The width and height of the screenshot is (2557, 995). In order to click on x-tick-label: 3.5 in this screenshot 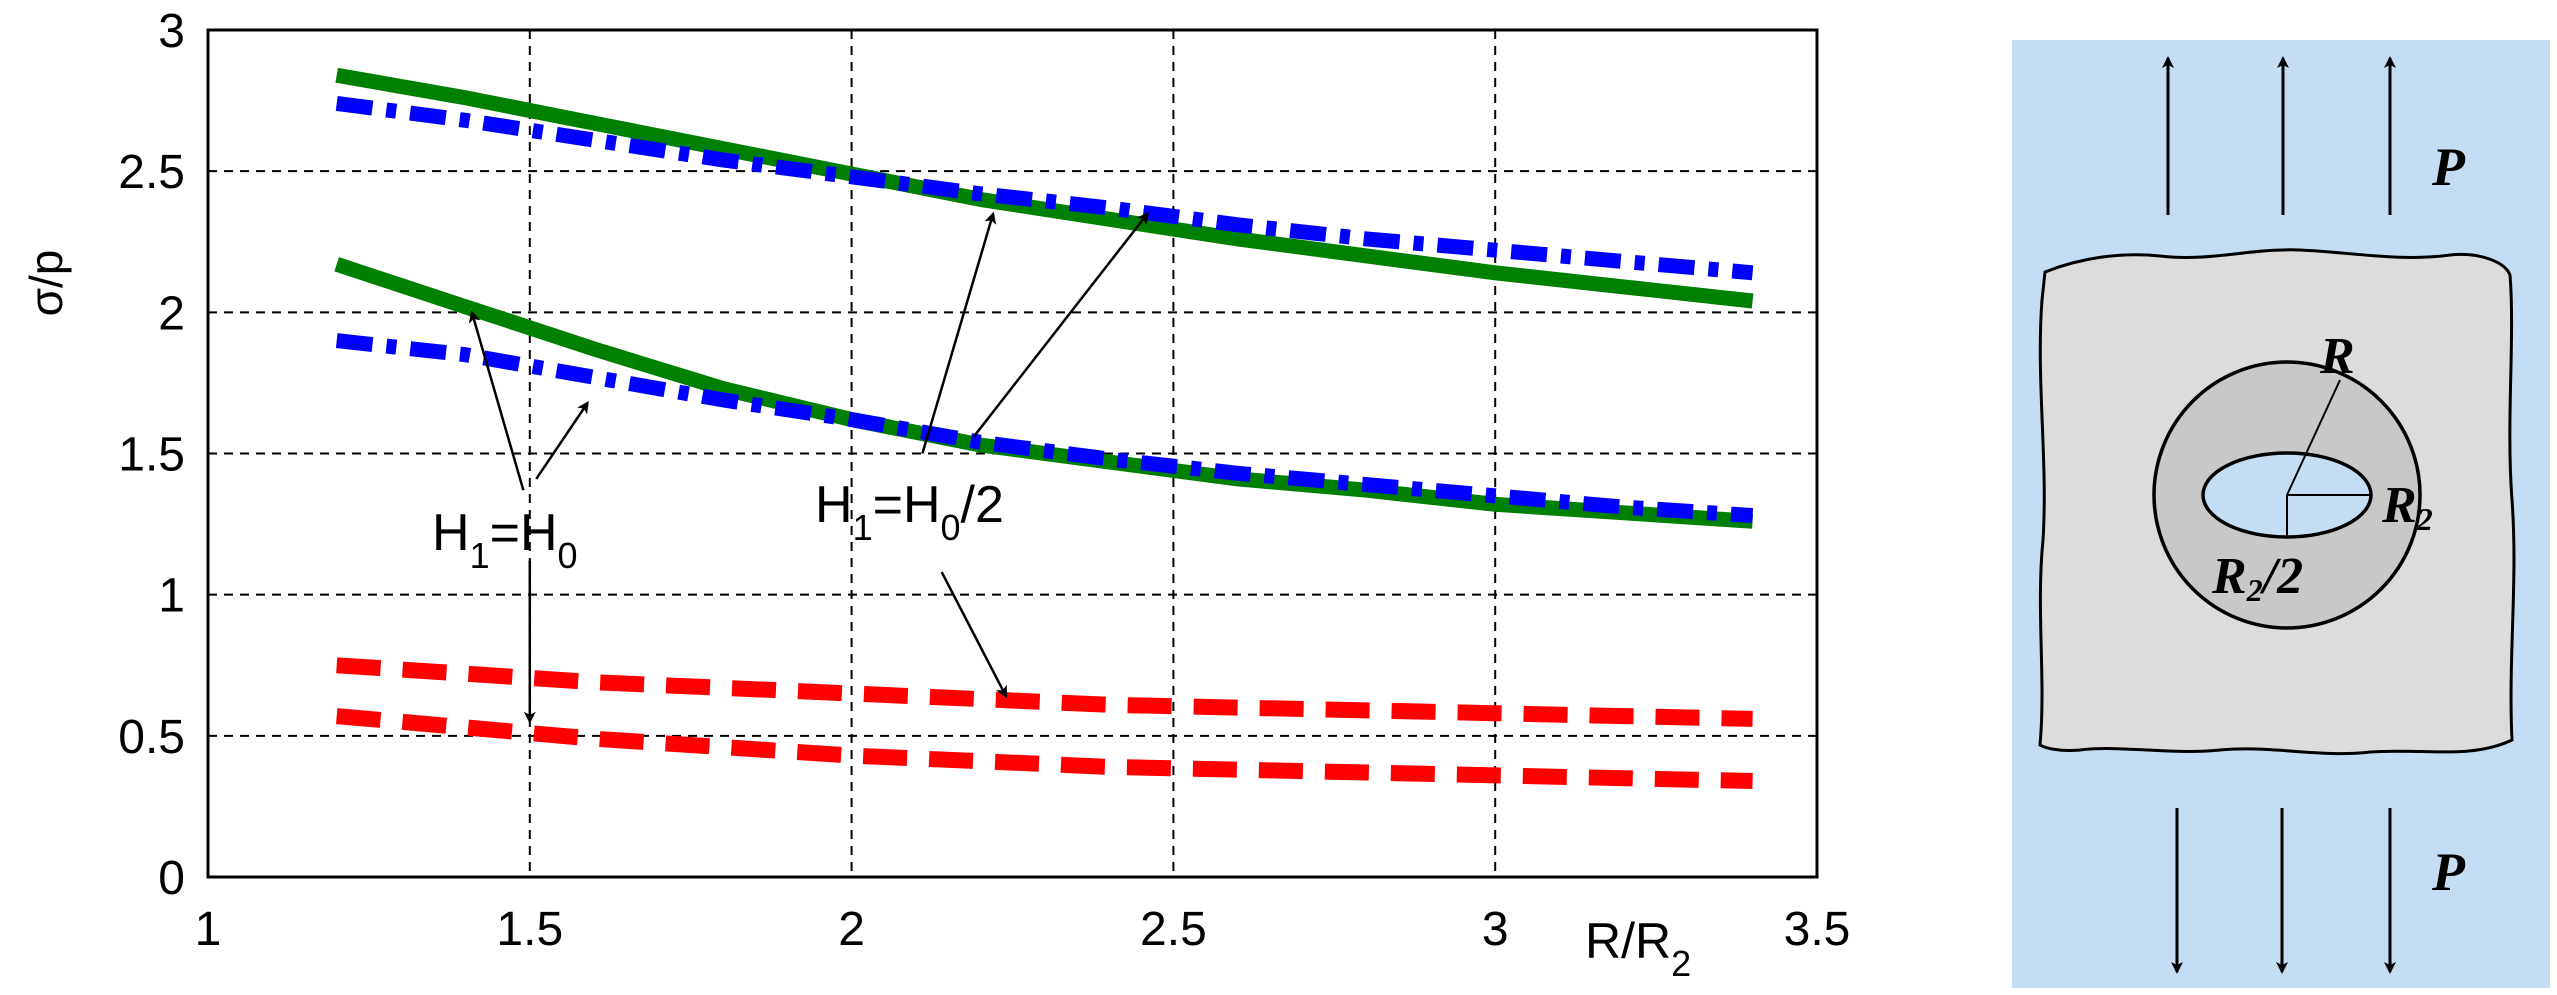, I will do `click(1817, 929)`.